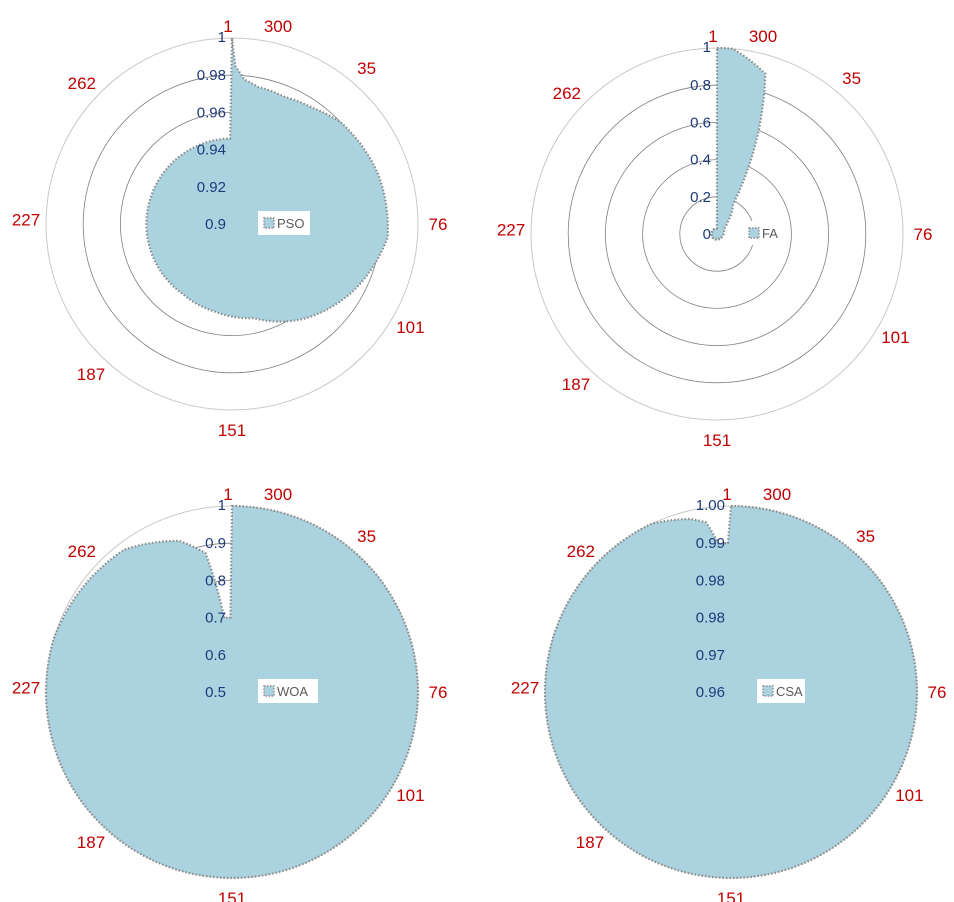  What do you see at coordinates (290, 223) in the screenshot?
I see `legend-label: PSO` at bounding box center [290, 223].